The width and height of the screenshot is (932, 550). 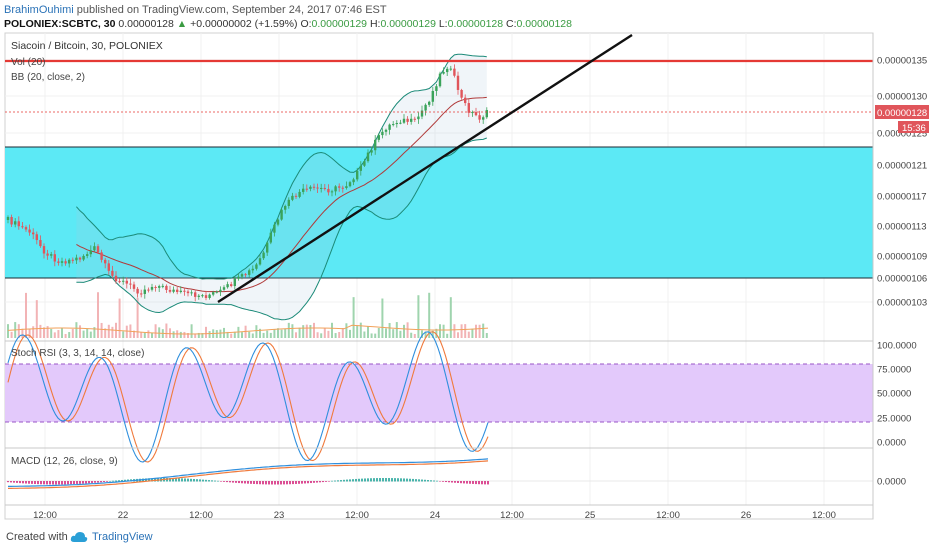 I want to click on tradingview-link: TradingView, so click(x=122, y=537).